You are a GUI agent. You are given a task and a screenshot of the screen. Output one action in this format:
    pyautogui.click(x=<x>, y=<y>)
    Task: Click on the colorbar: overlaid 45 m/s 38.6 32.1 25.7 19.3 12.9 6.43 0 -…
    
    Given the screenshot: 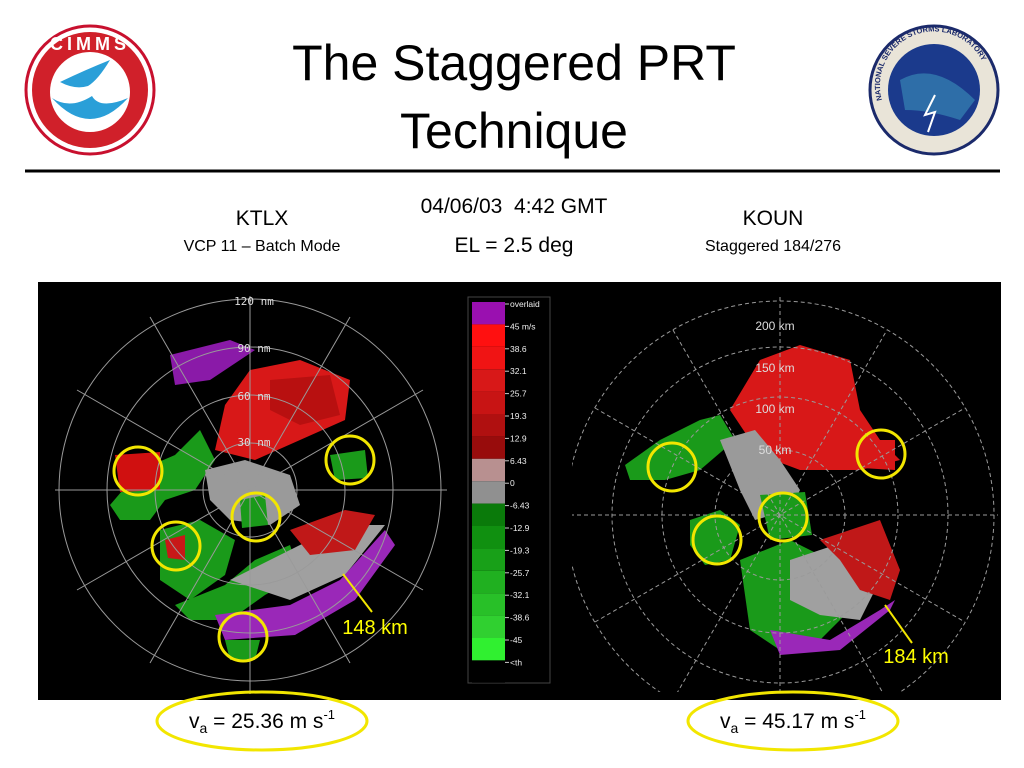 What is the action you would take?
    pyautogui.click(x=509, y=490)
    